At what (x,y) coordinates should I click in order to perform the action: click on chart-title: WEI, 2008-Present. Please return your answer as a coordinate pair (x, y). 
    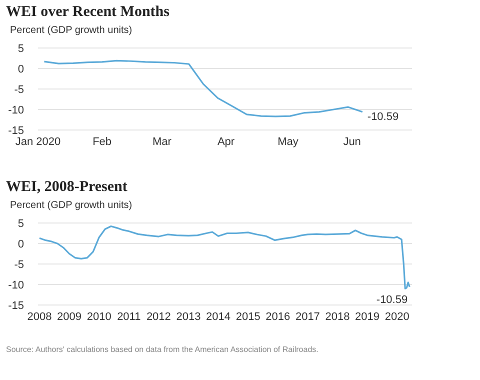
    Looking at the image, I should click on (67, 187).